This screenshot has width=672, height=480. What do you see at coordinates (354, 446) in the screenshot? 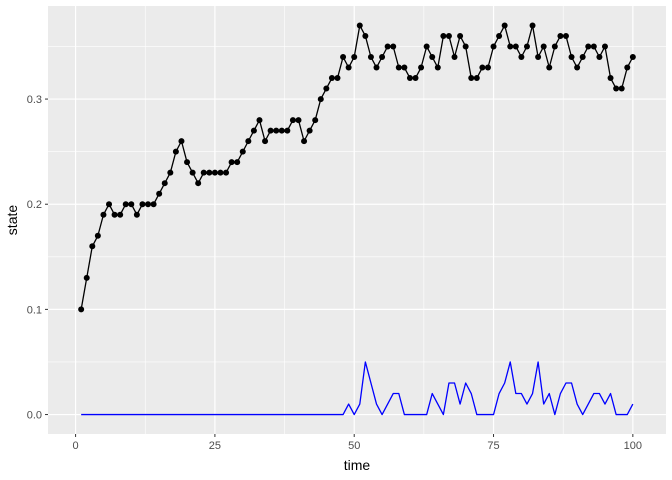
I see `x-tick-label: 50` at bounding box center [354, 446].